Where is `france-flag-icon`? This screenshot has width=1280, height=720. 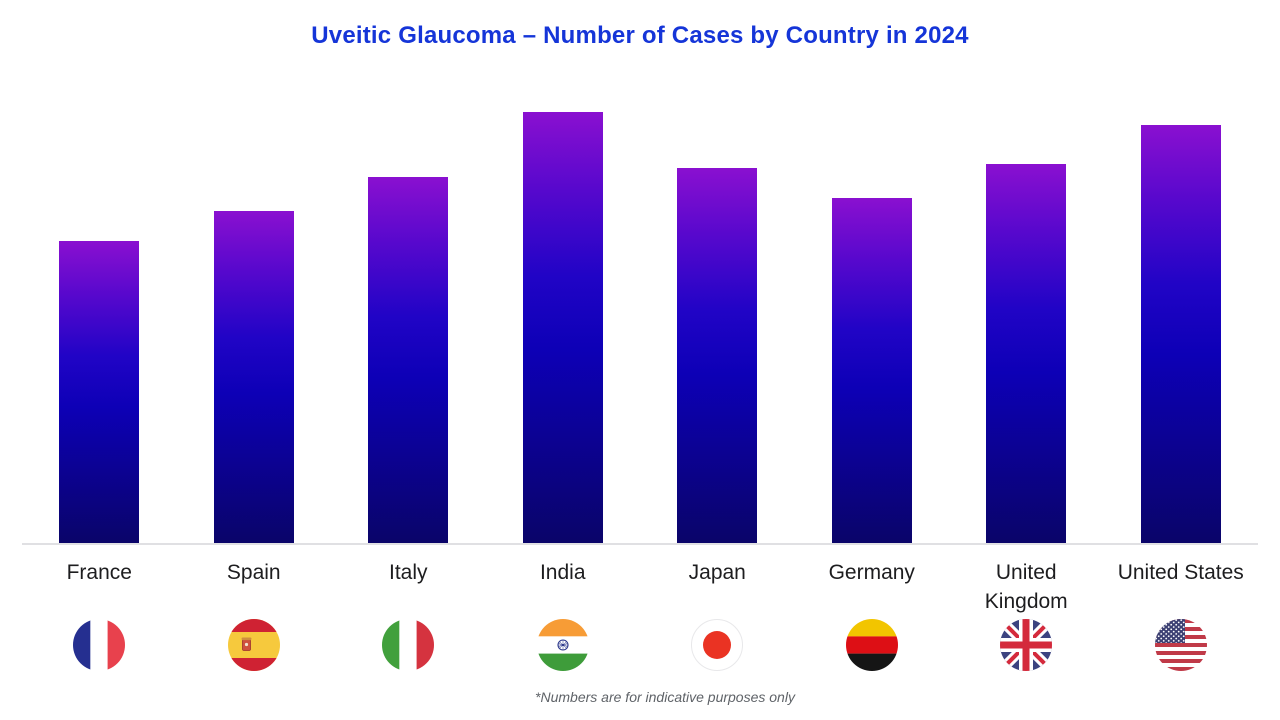 france-flag-icon is located at coordinates (99, 645).